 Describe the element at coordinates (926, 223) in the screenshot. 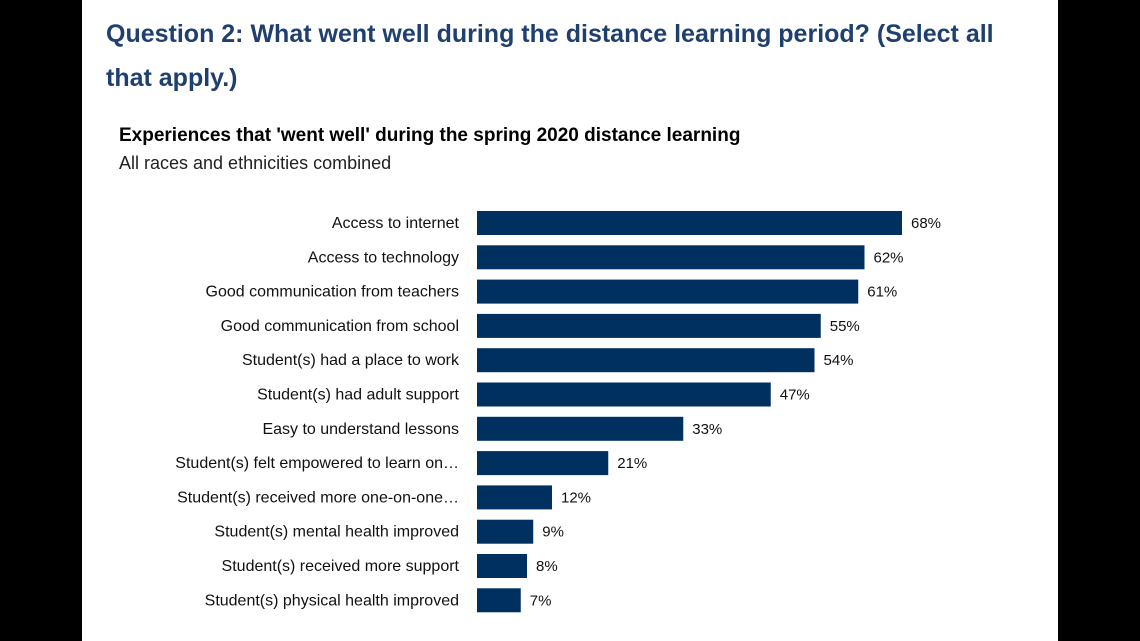

I see `value-label: 68%` at that location.